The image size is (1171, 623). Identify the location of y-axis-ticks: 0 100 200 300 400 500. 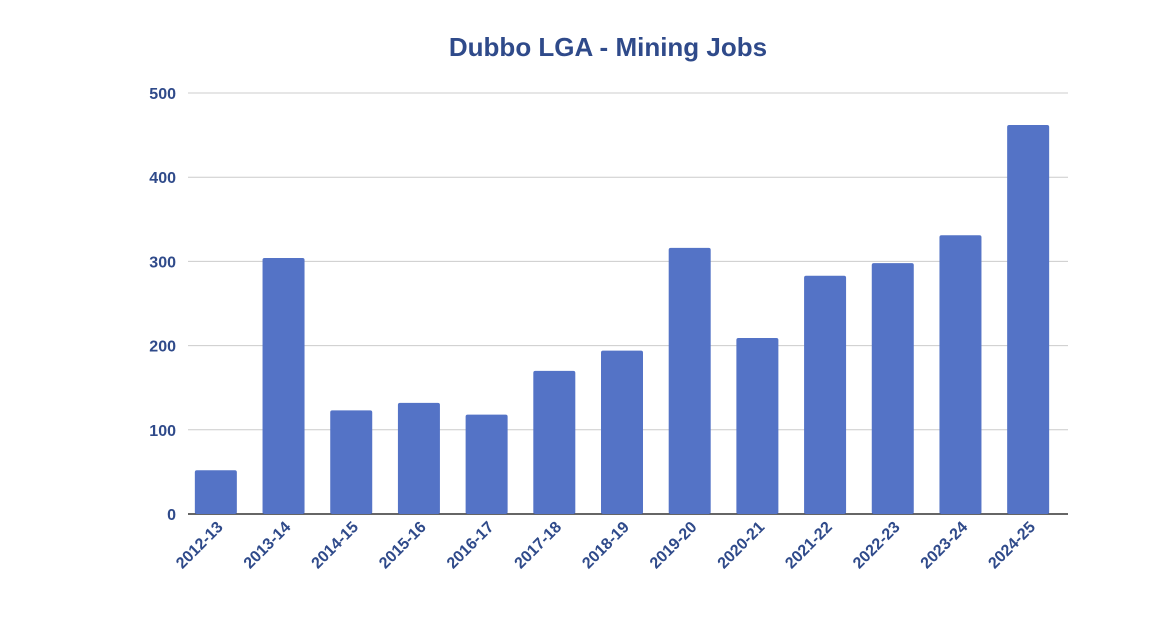
(162, 305).